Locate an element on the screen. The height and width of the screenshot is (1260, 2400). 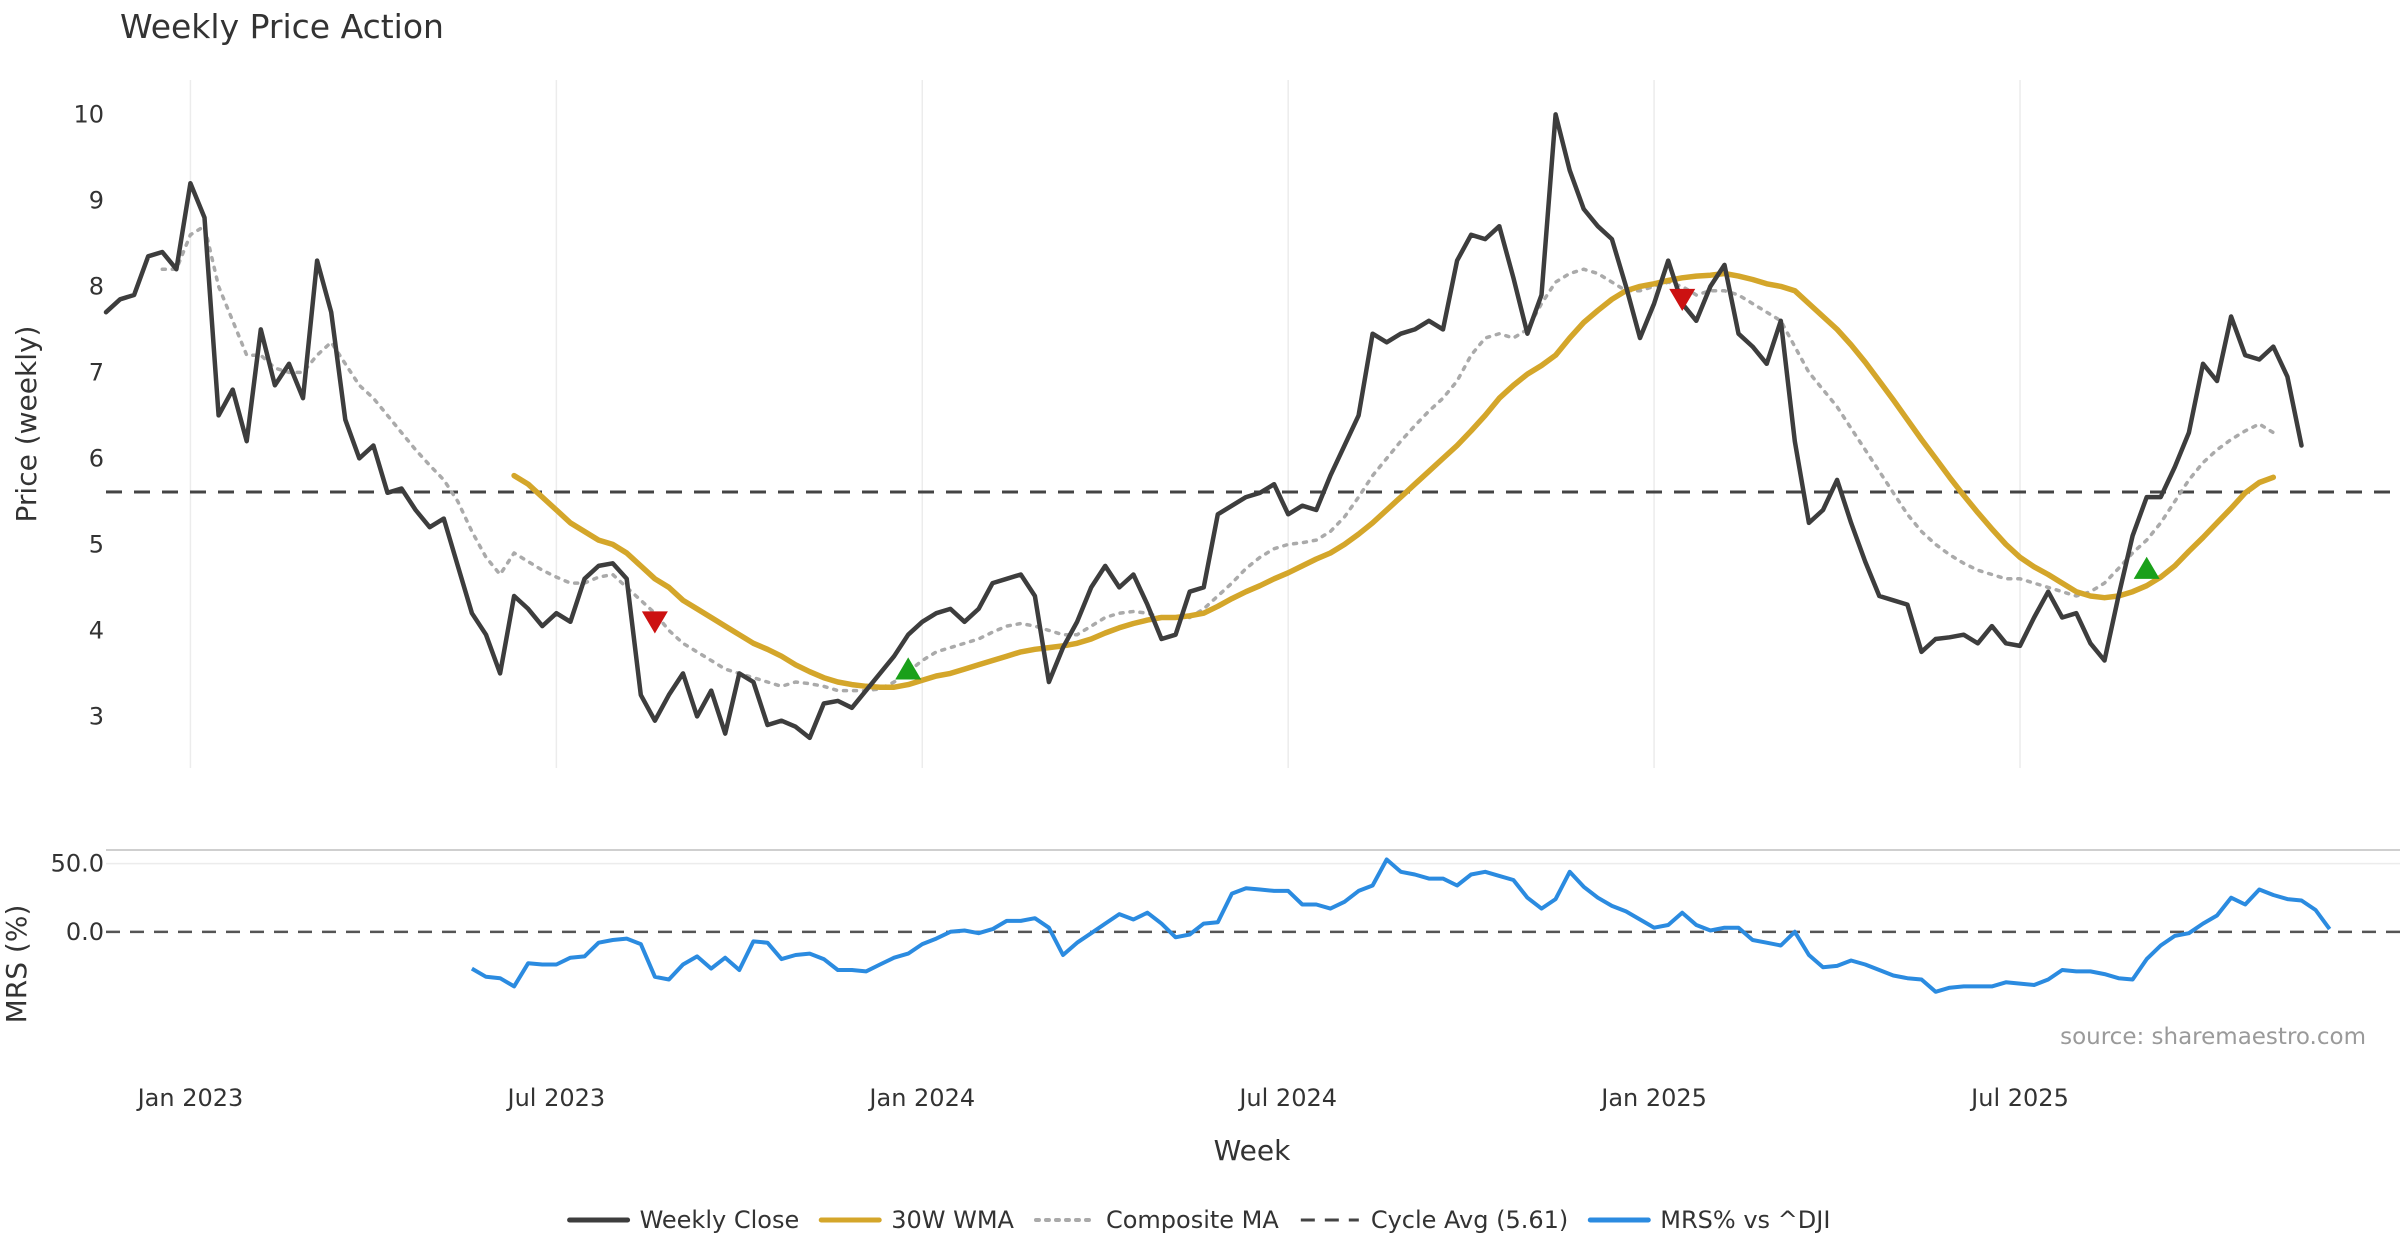
price-y-tick-label: 3 is located at coordinates (96, 716).